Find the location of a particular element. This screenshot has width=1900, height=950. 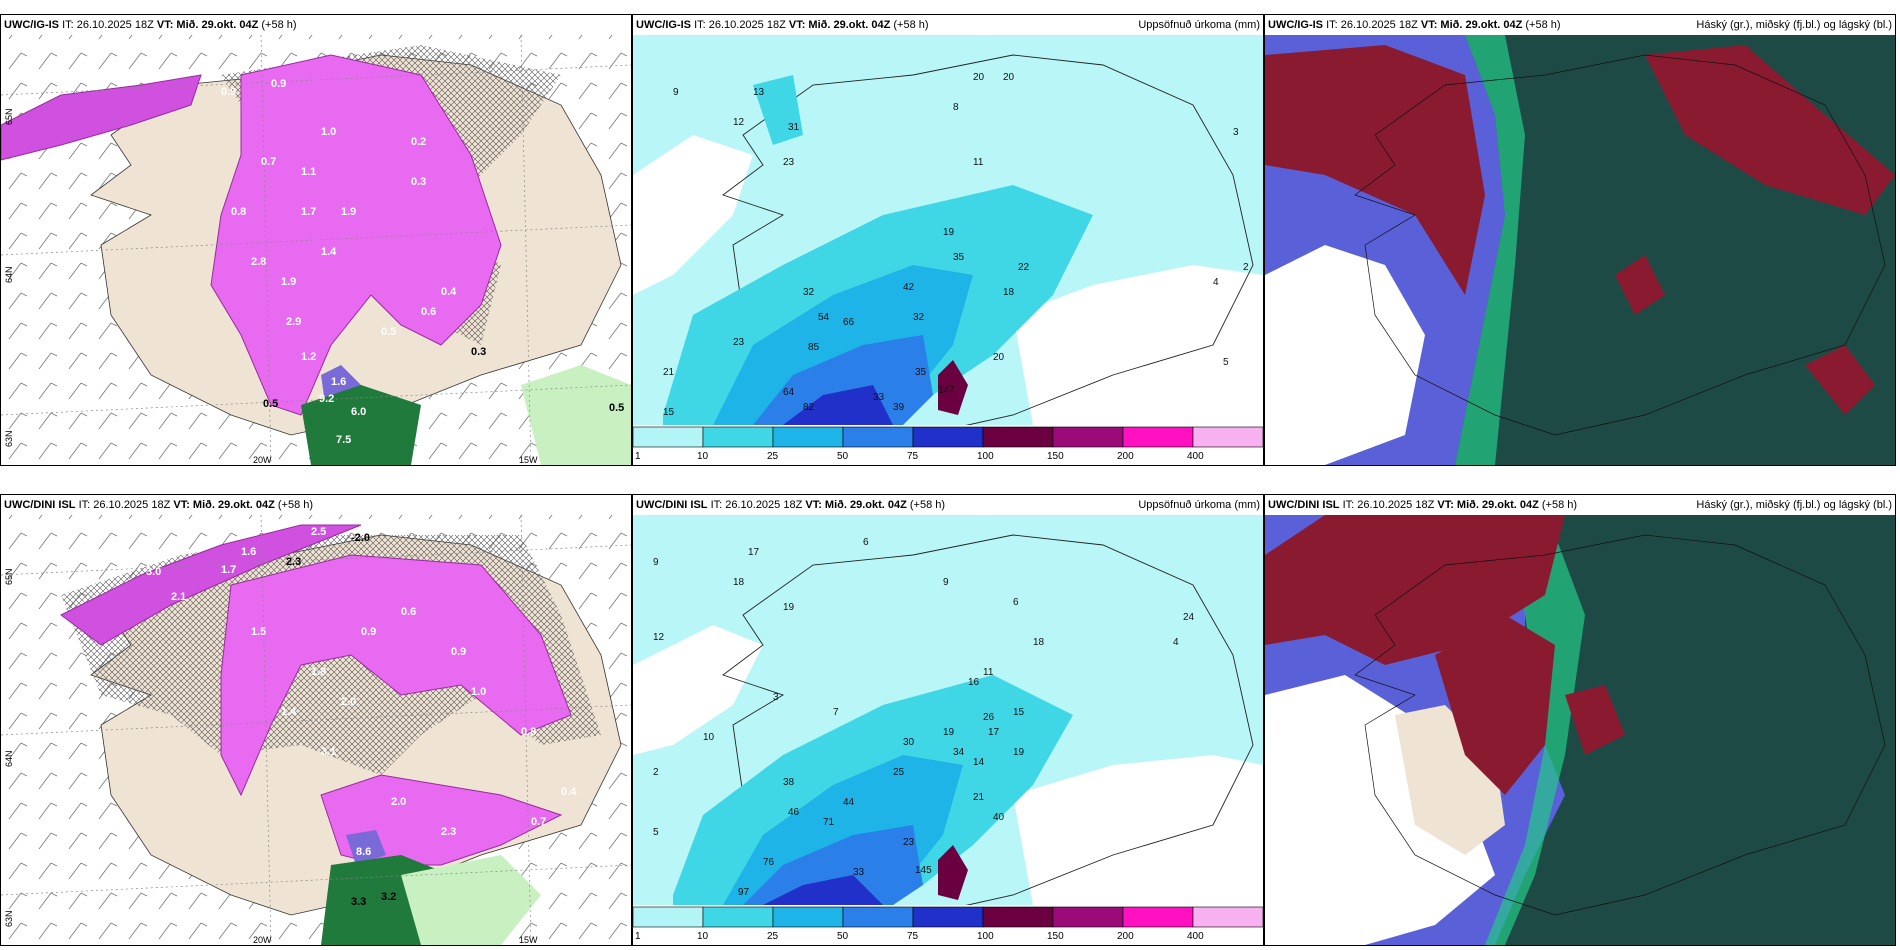

iceland-outline is located at coordinates (988, 725).